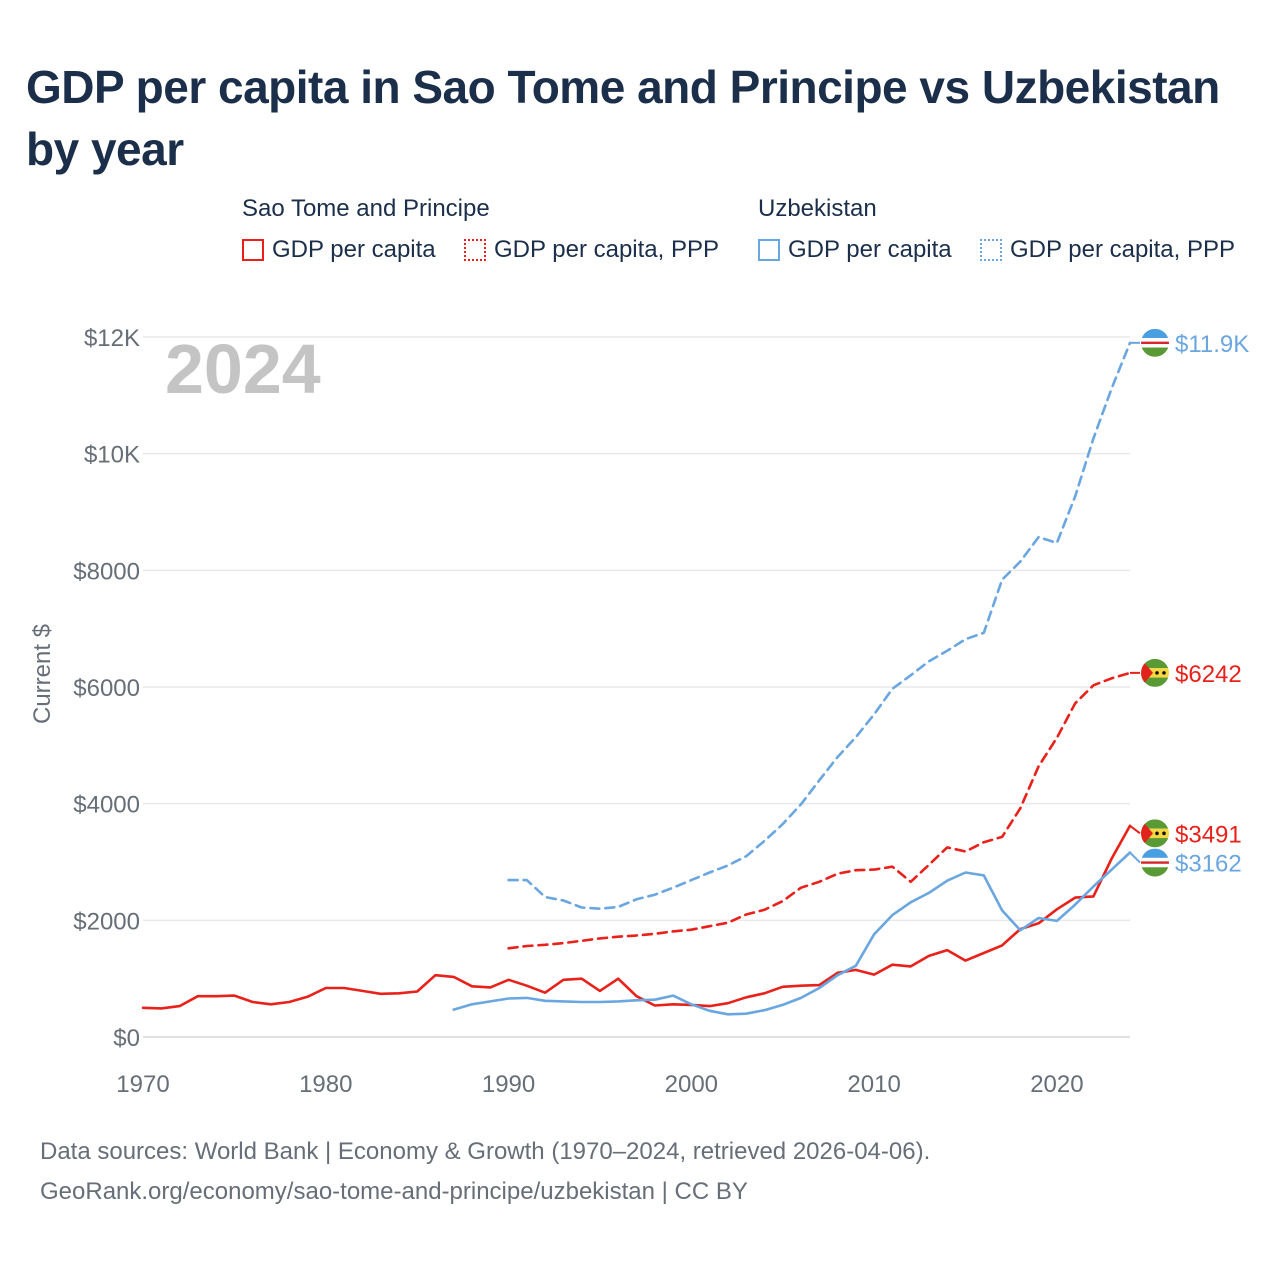  I want to click on x-tick-label: 2010, so click(873, 1084).